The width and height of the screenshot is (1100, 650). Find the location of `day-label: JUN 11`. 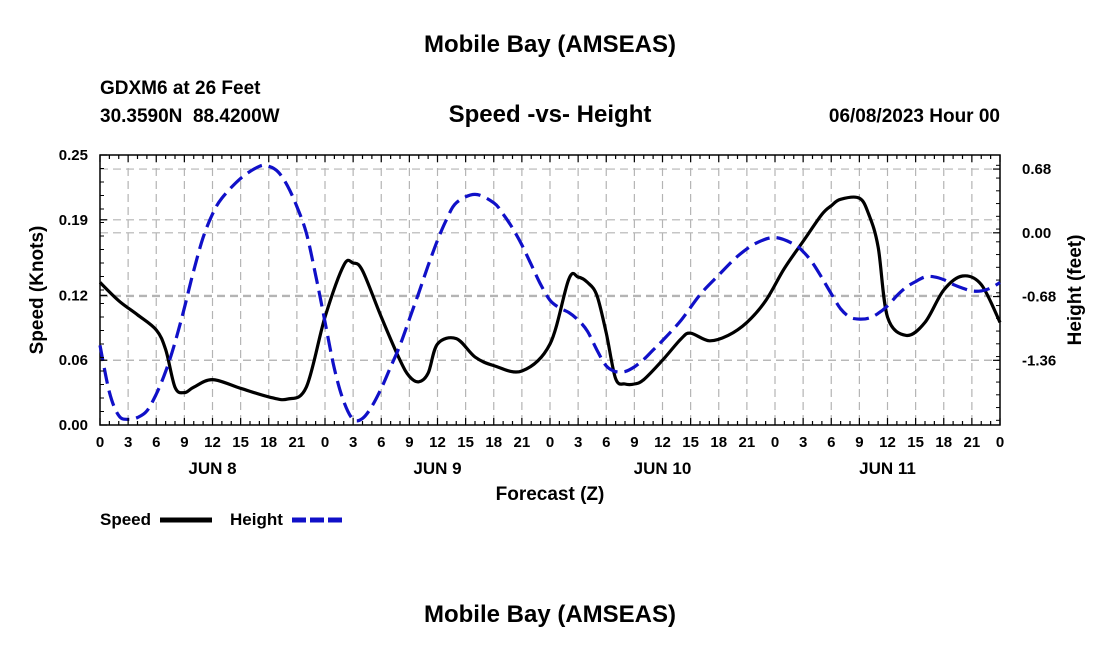

day-label: JUN 11 is located at coordinates (887, 468).